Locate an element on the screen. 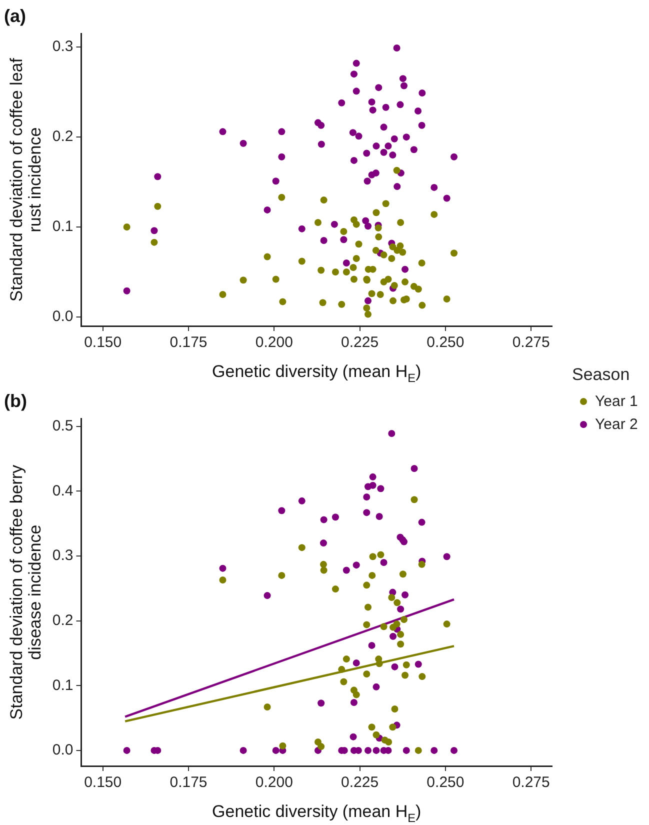 The width and height of the screenshot is (649, 825). y-tick-label: 0.2 is located at coordinates (63, 620).